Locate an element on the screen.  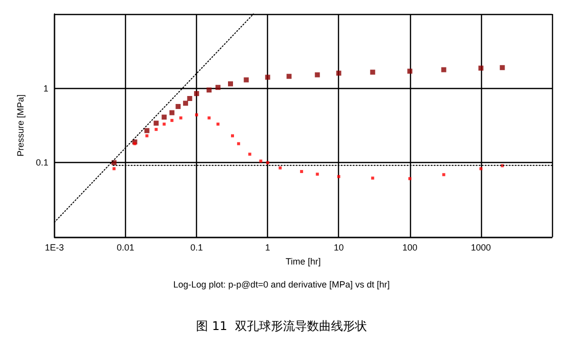
x-tick-label: 0.01 is located at coordinates (125, 247).